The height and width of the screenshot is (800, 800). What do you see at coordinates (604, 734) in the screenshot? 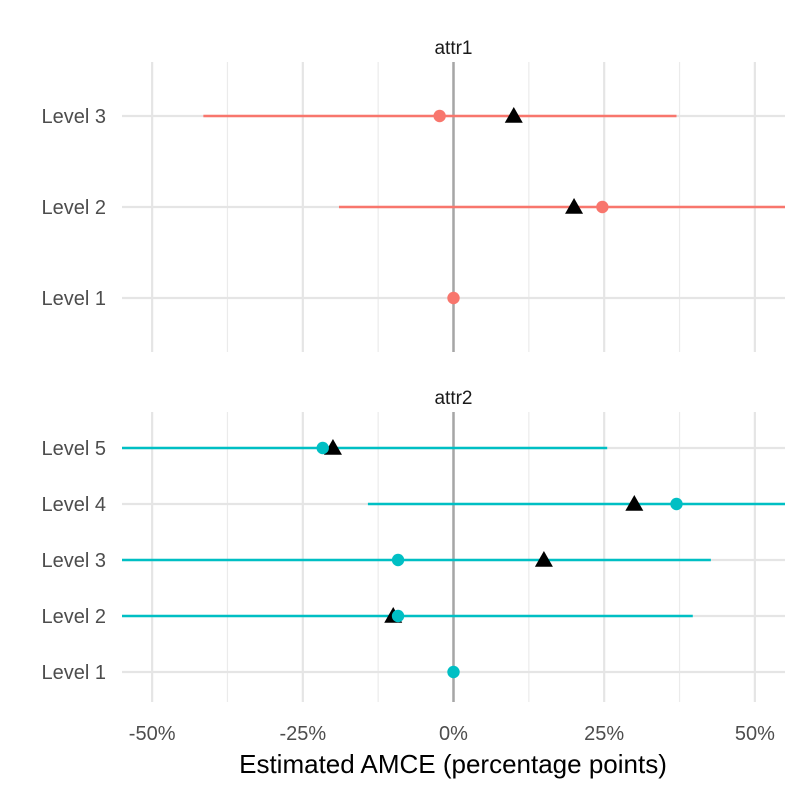
I see `x-tick-label: 25%` at bounding box center [604, 734].